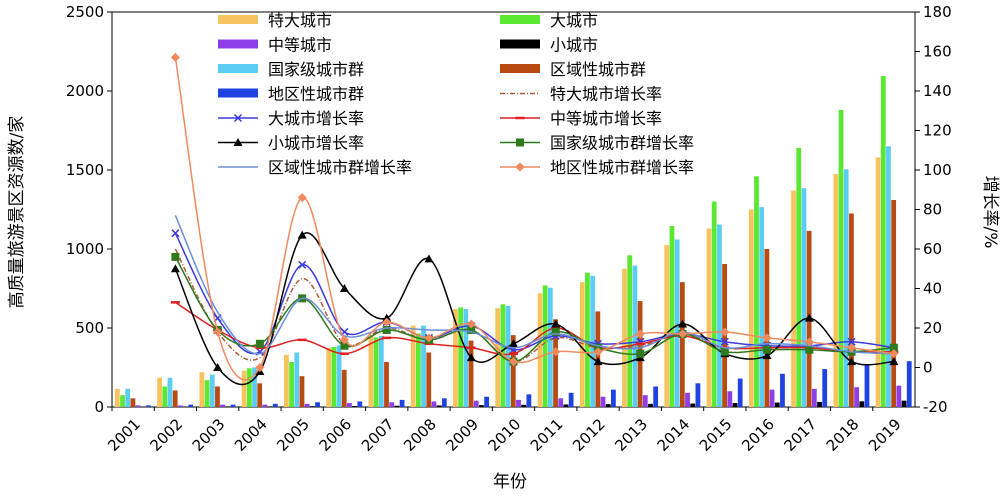 This screenshot has height=502, width=1000. I want to click on legend-label: 区域性城市群增长率, so click(340, 167).